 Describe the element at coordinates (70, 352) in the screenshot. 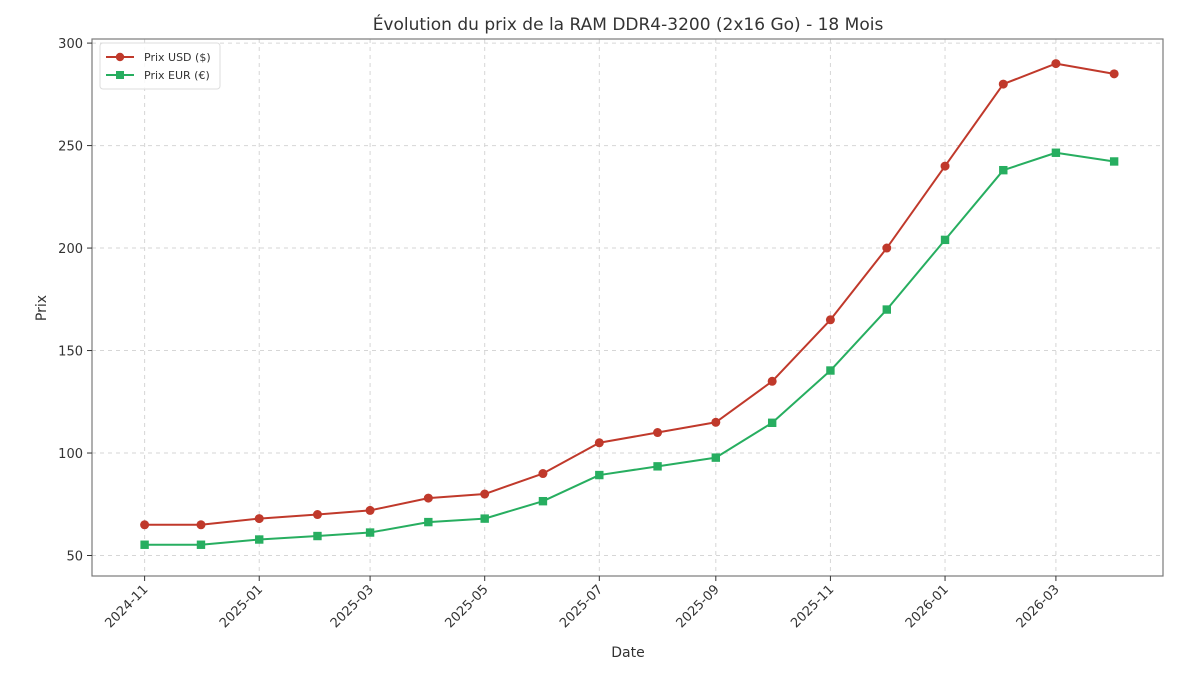

I see `y-tick-label: 150` at that location.